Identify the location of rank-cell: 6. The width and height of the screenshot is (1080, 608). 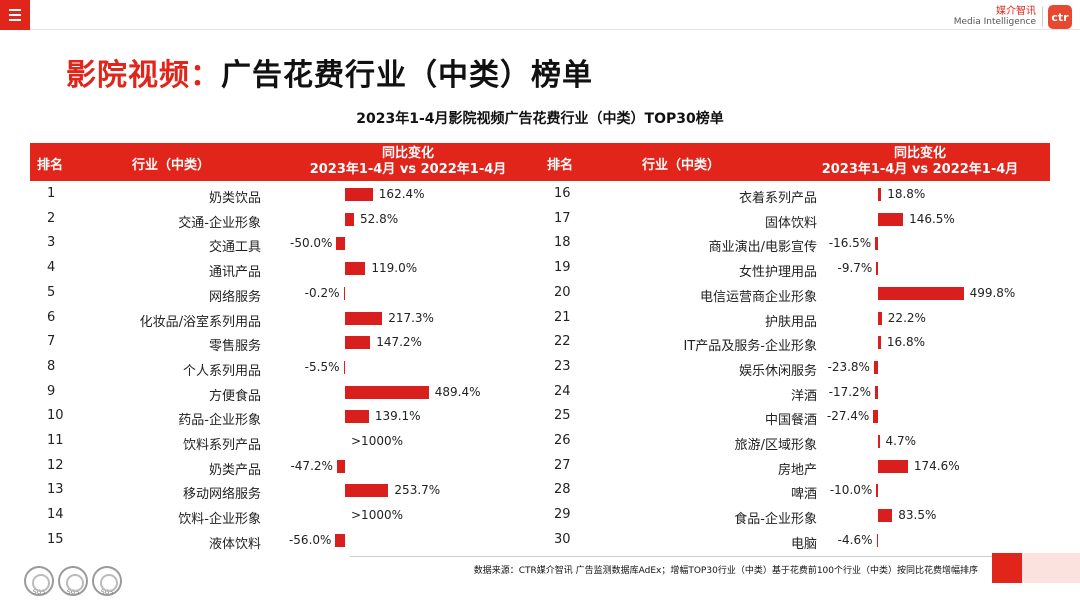
(51, 317).